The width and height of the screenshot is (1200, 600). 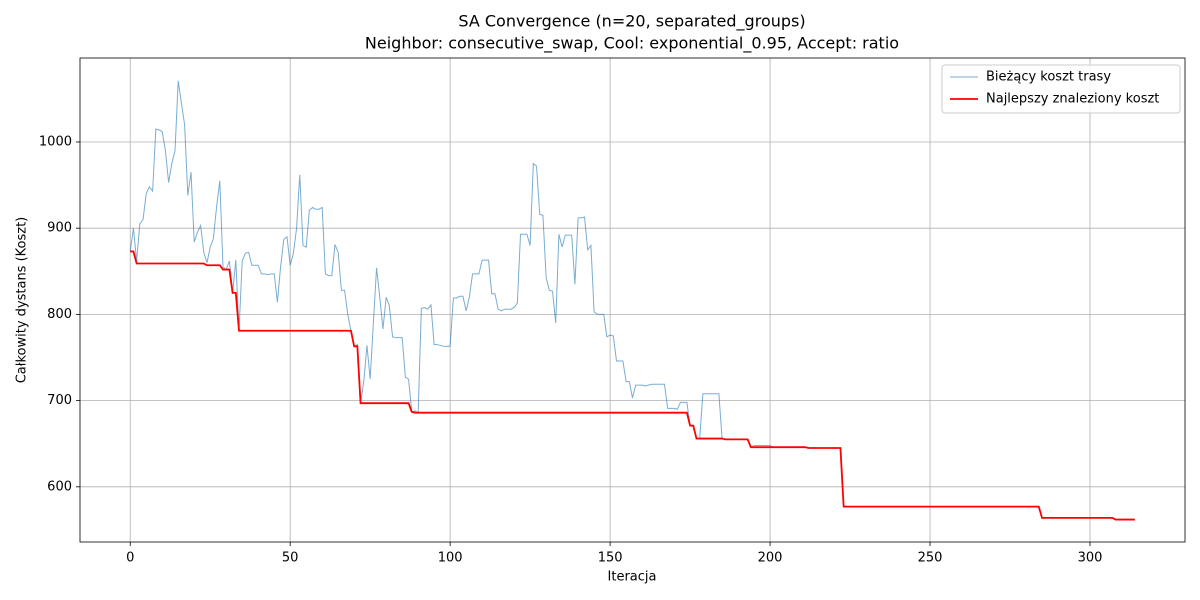 I want to click on y-tick-label: 700, so click(x=59, y=400).